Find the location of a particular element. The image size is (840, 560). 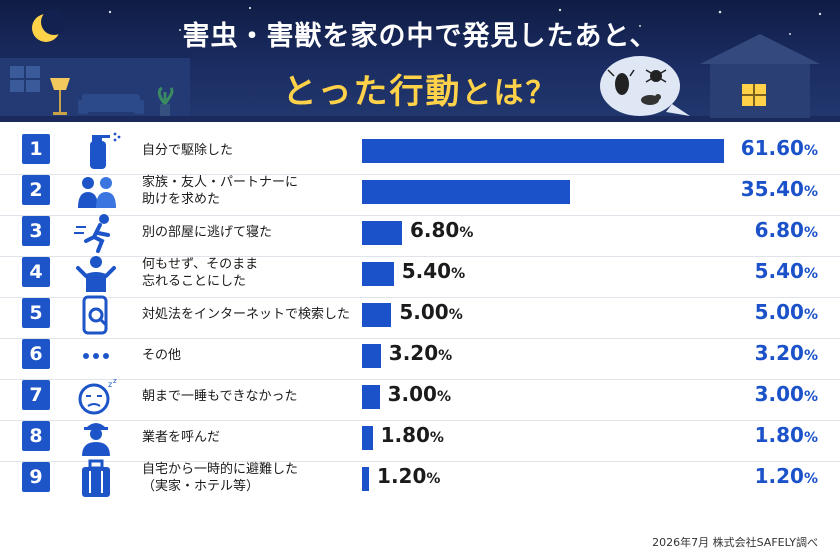

ellipsis-icon is located at coordinates (96, 356).